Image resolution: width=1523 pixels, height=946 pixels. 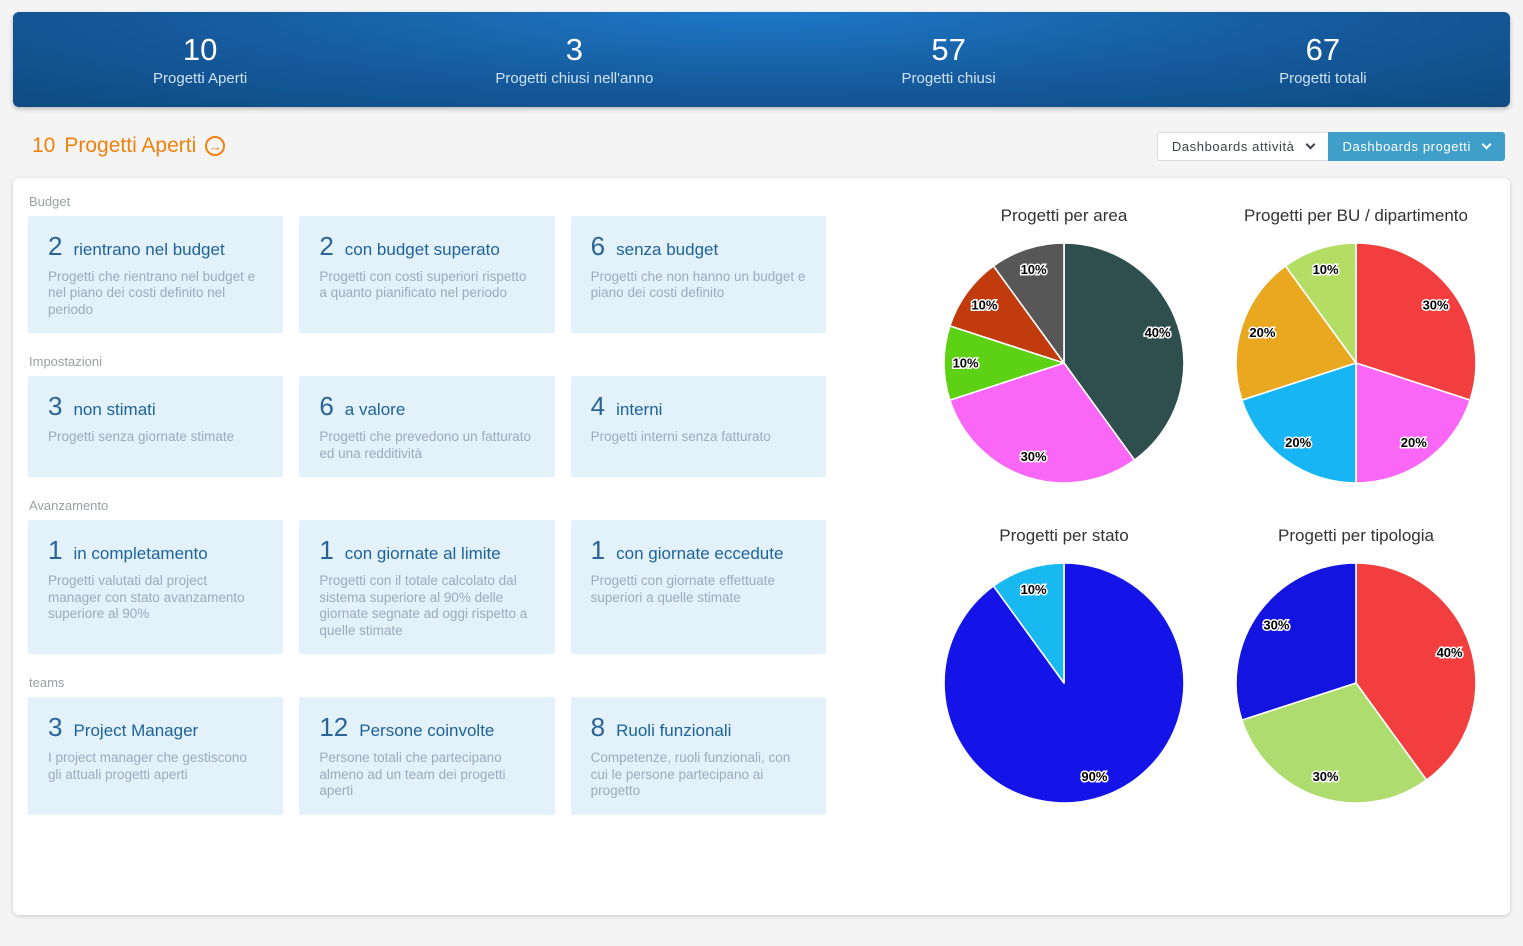 I want to click on card-title: Ruoli funzionali, so click(x=674, y=731).